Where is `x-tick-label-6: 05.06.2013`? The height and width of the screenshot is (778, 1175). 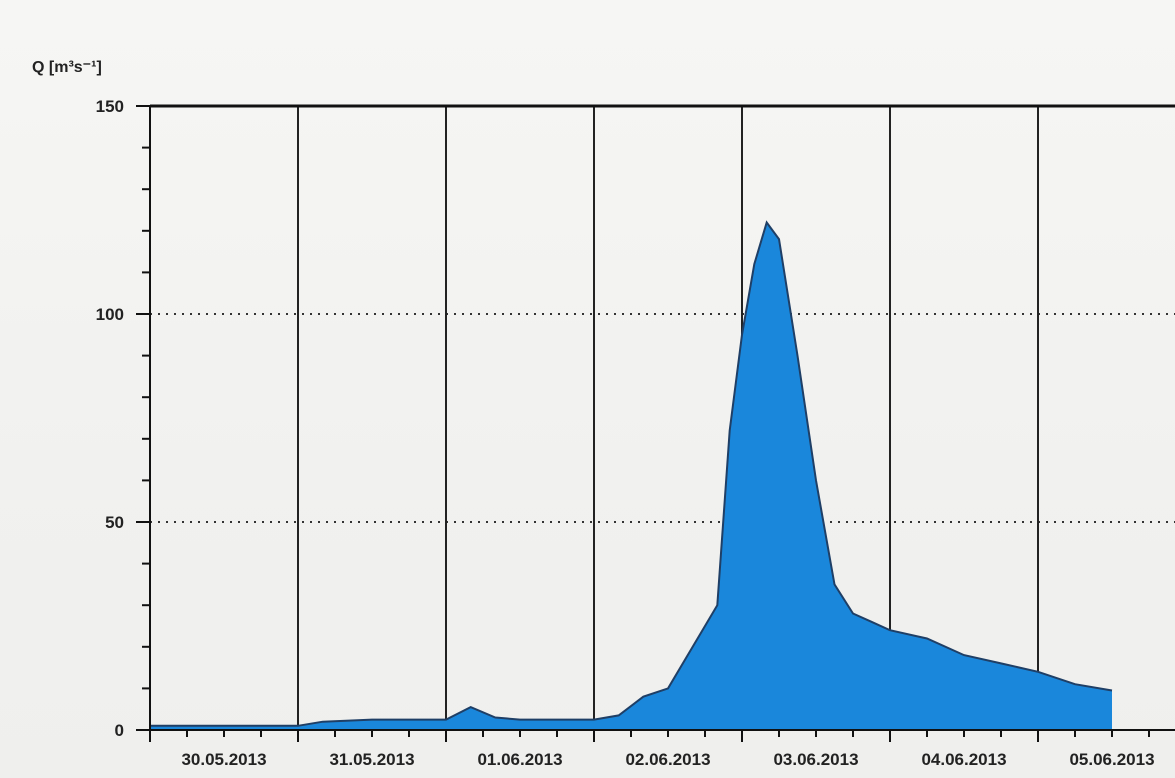
x-tick-label-6: 05.06.2013 is located at coordinates (1111, 759).